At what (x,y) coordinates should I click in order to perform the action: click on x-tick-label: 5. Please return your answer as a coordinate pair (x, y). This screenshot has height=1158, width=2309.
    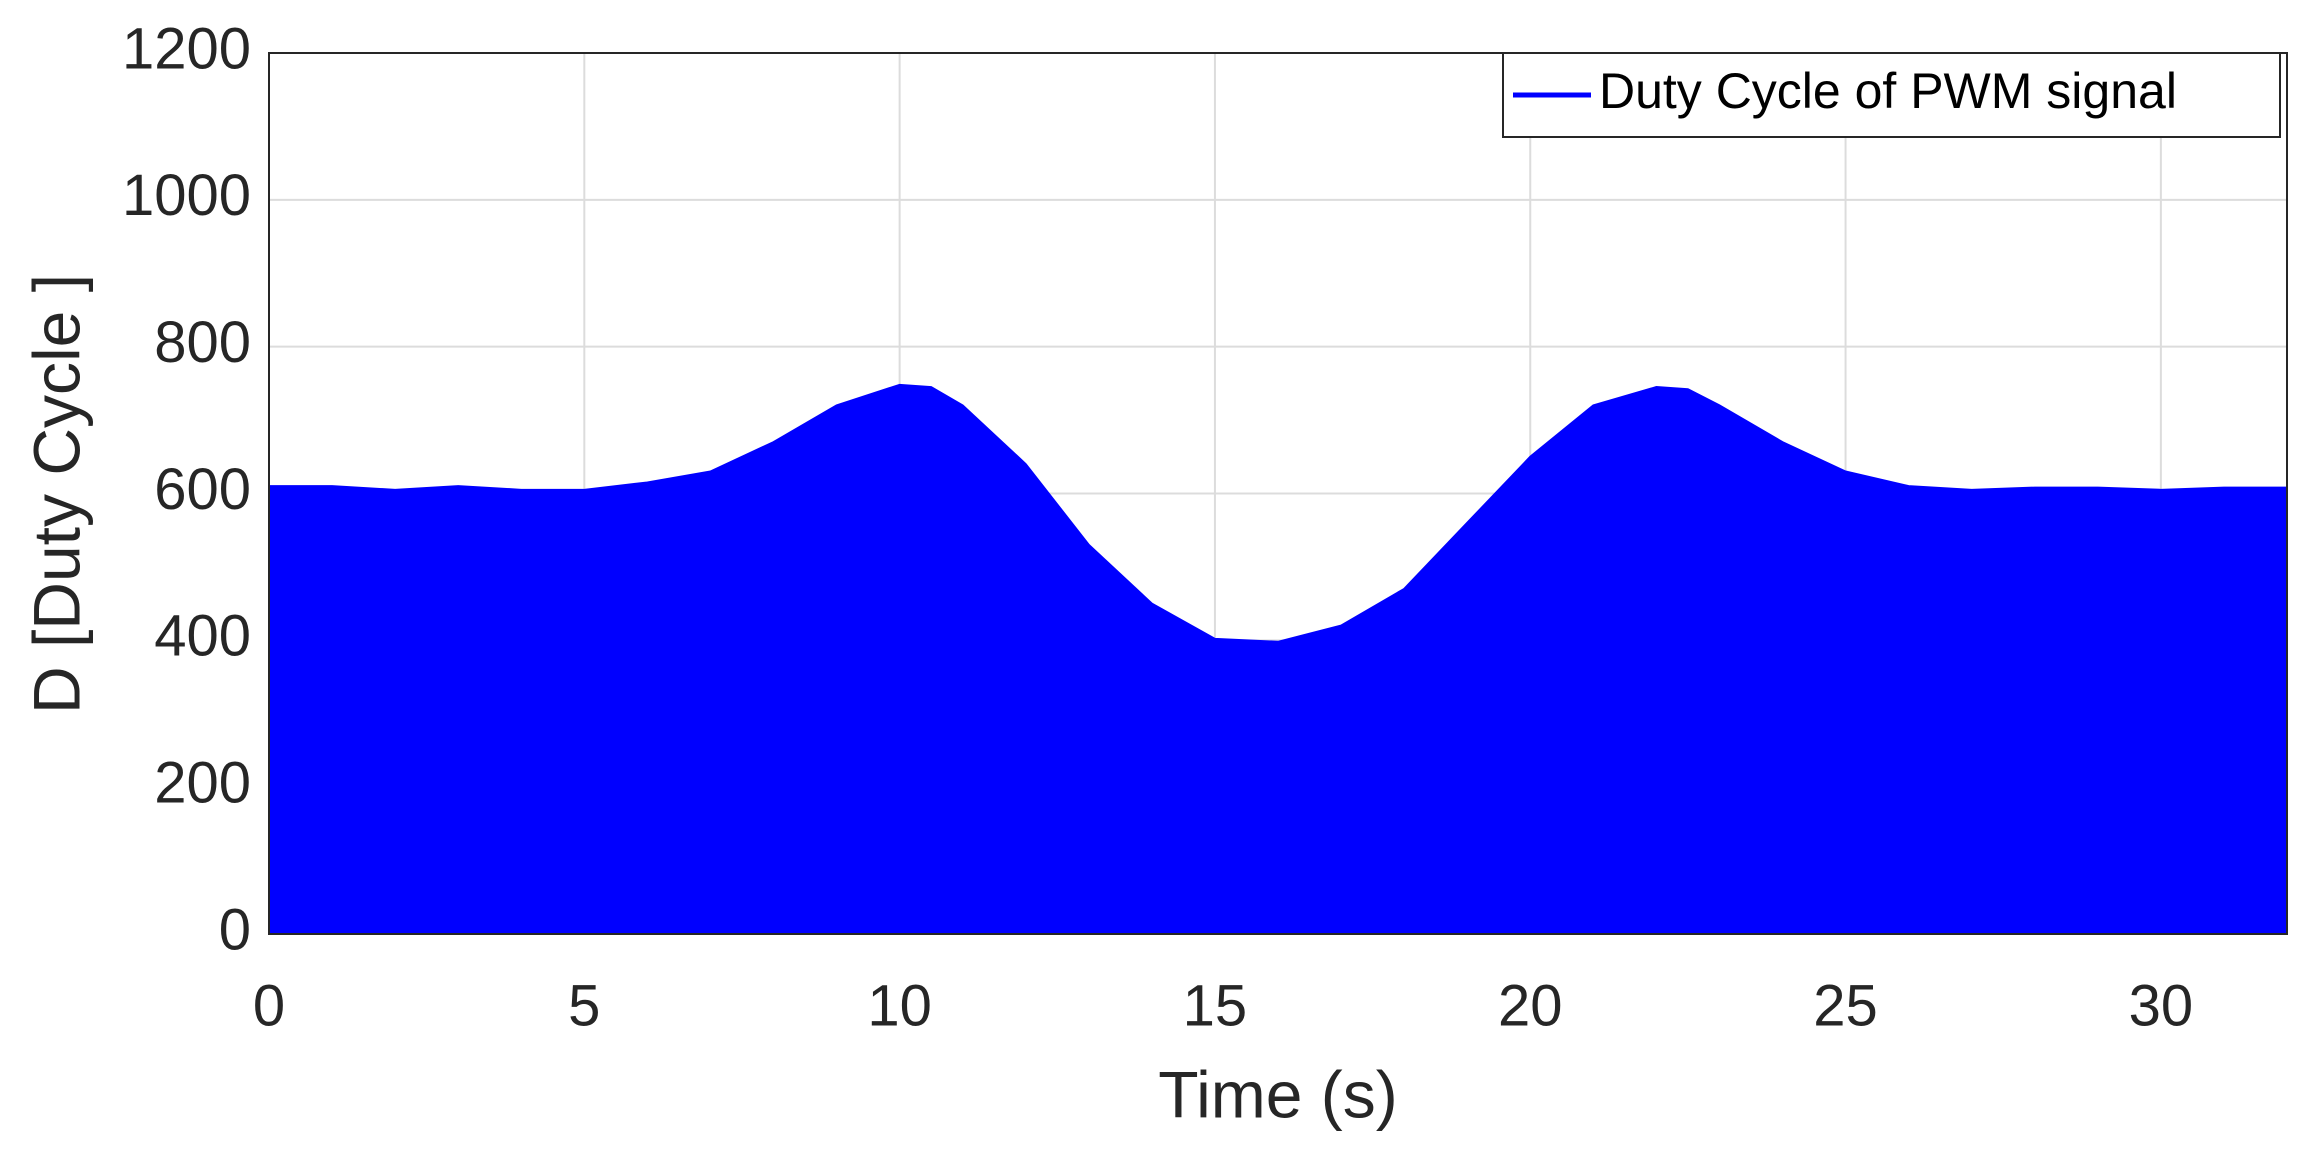
    Looking at the image, I should click on (584, 1005).